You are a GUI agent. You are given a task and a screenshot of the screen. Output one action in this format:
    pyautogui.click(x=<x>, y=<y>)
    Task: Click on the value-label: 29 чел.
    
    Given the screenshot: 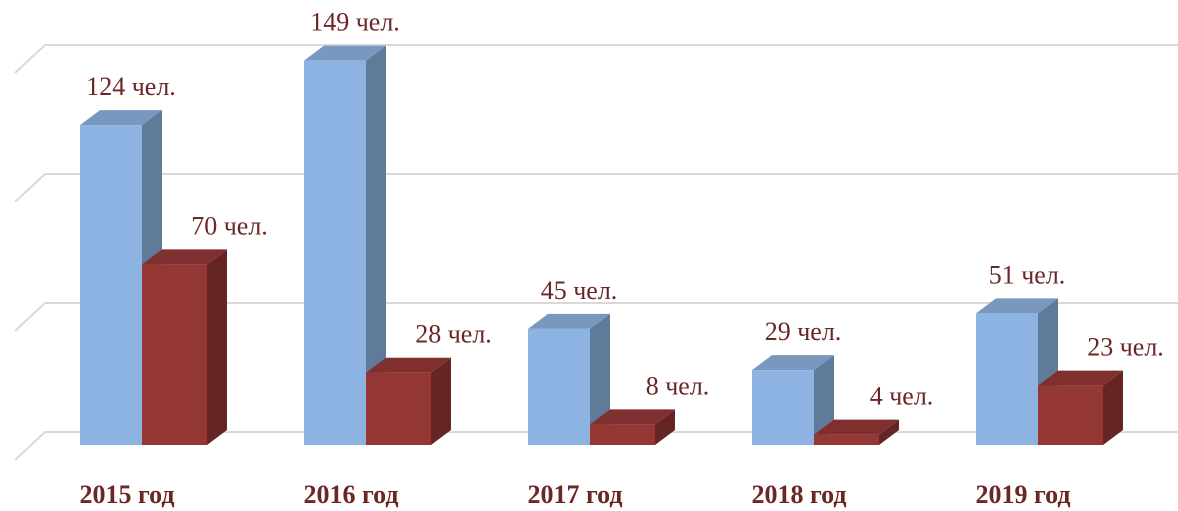 What is the action you would take?
    pyautogui.click(x=803, y=331)
    